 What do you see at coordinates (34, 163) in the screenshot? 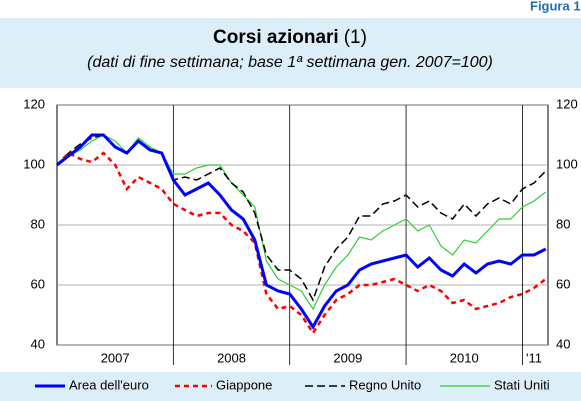
I see `y-tick-label: 100` at bounding box center [34, 163].